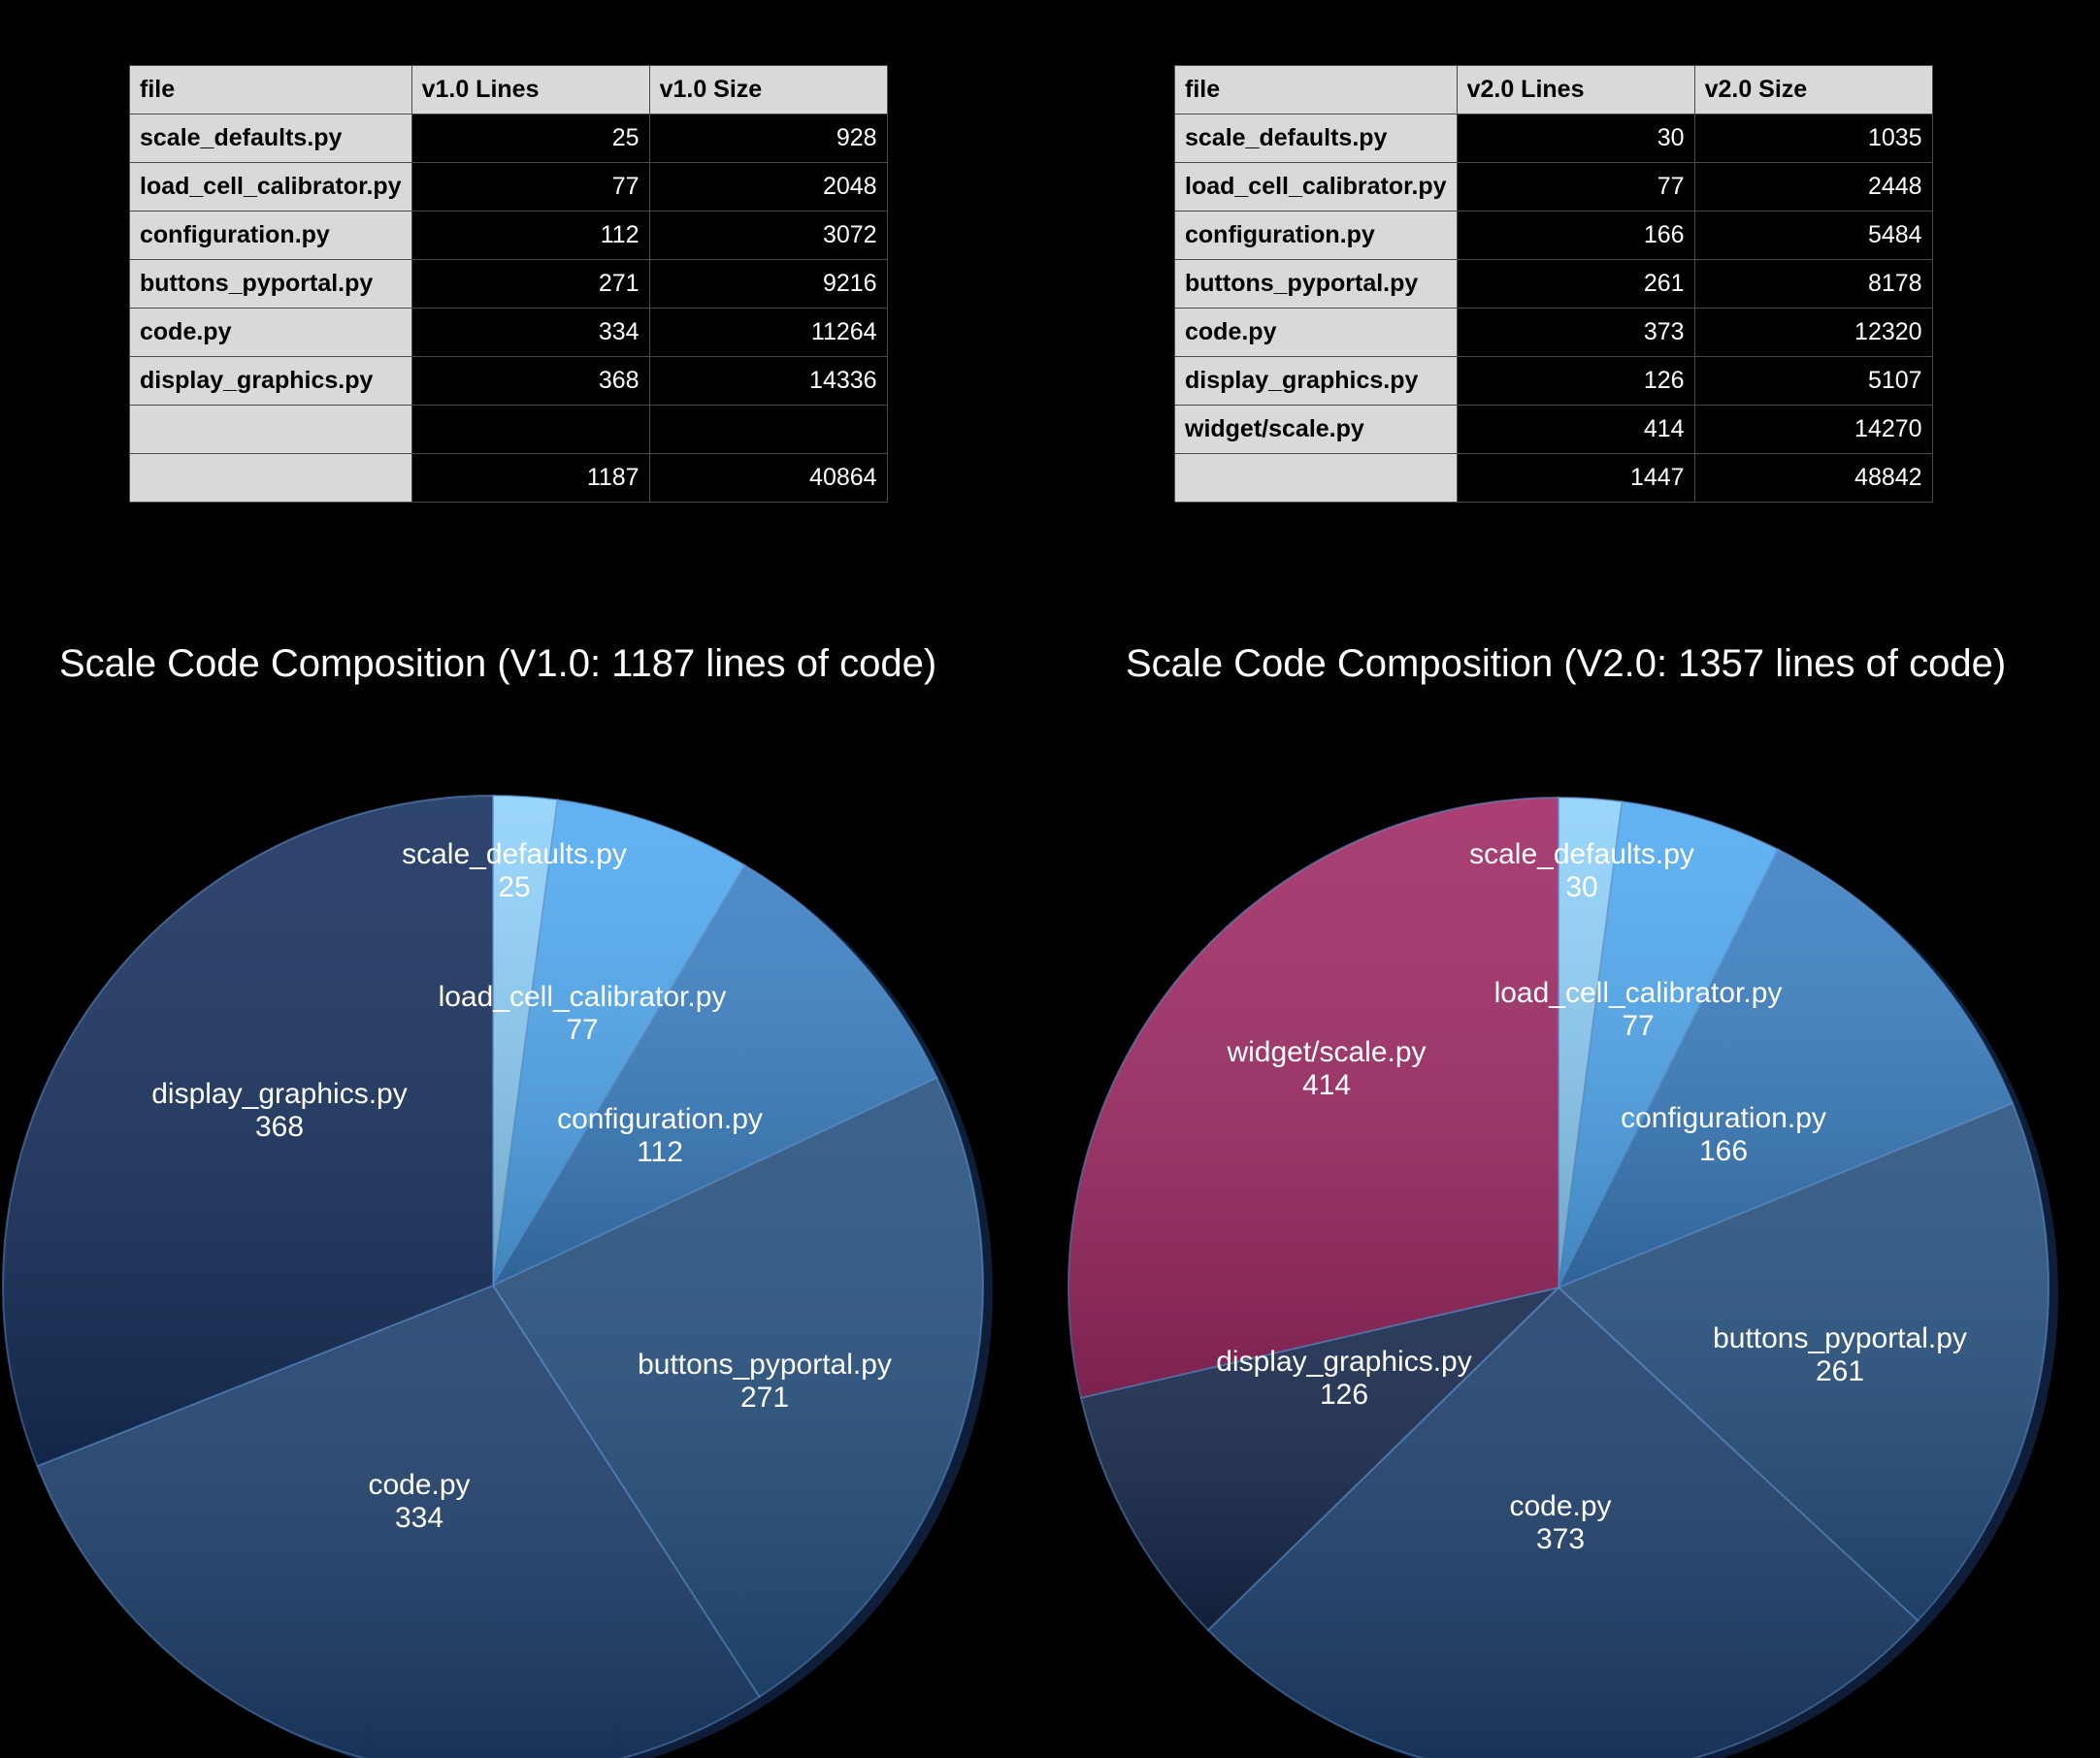 The image size is (2100, 1758). I want to click on lines-cell: 25, so click(530, 138).